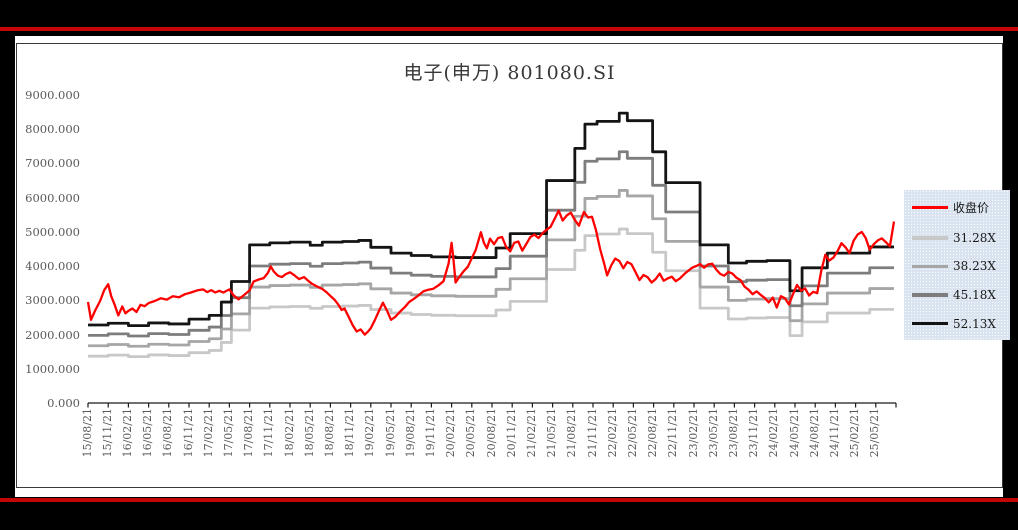  What do you see at coordinates (974, 237) in the screenshot?
I see `legend-label: 31.28X` at bounding box center [974, 237].